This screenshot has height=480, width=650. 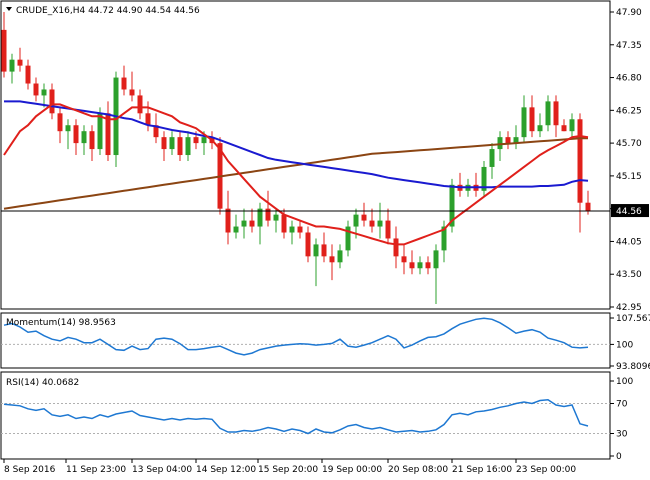 What do you see at coordinates (622, 405) in the screenshot?
I see `y-tick-label: 70` at bounding box center [622, 405].